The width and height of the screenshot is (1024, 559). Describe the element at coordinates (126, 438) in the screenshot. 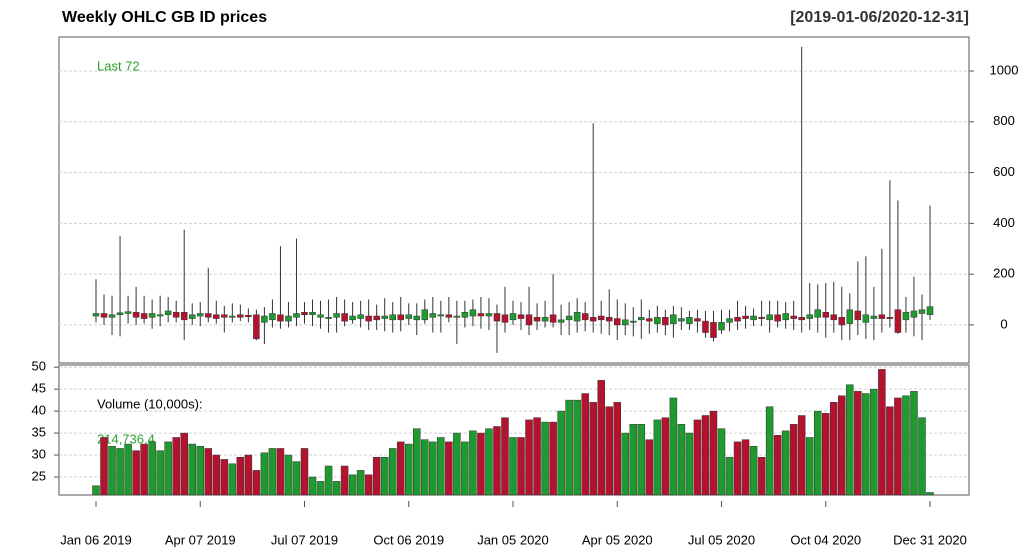

I see `last-volume: 214,736.4` at that location.